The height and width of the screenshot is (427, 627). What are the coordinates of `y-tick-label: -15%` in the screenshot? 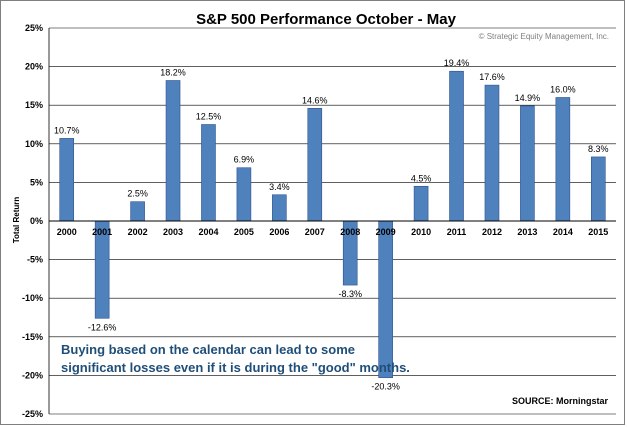 It's located at (32, 337).